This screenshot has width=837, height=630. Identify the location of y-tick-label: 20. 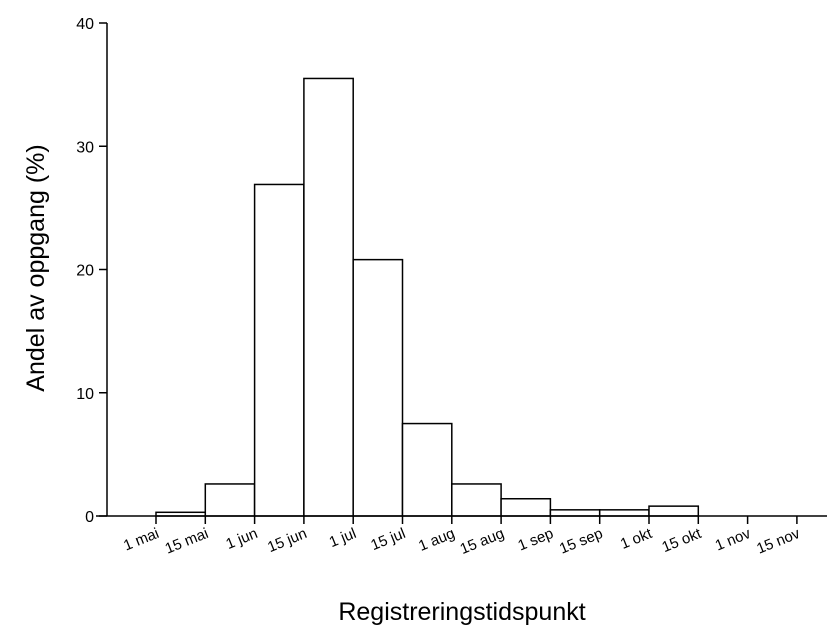
(85, 271).